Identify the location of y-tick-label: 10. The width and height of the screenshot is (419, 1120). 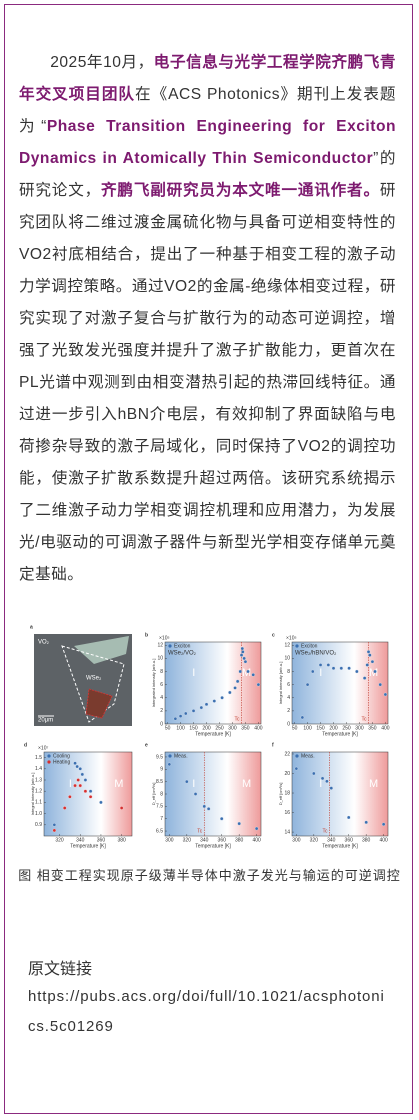
(160, 659).